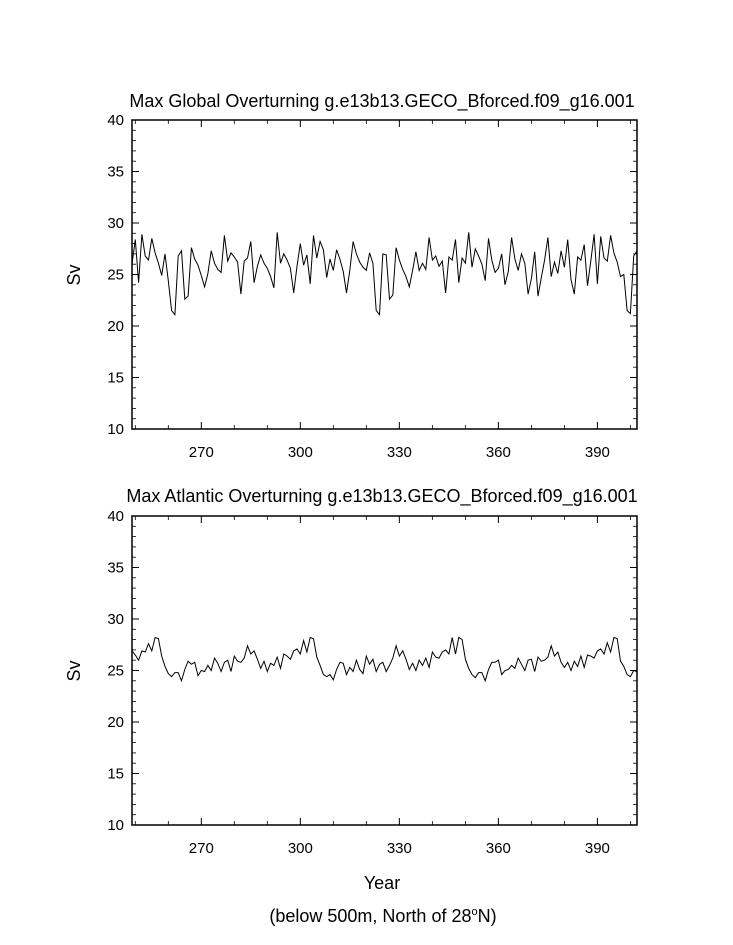 This screenshot has height=945, width=733. I want to click on global-ytick-label: 20, so click(115, 326).